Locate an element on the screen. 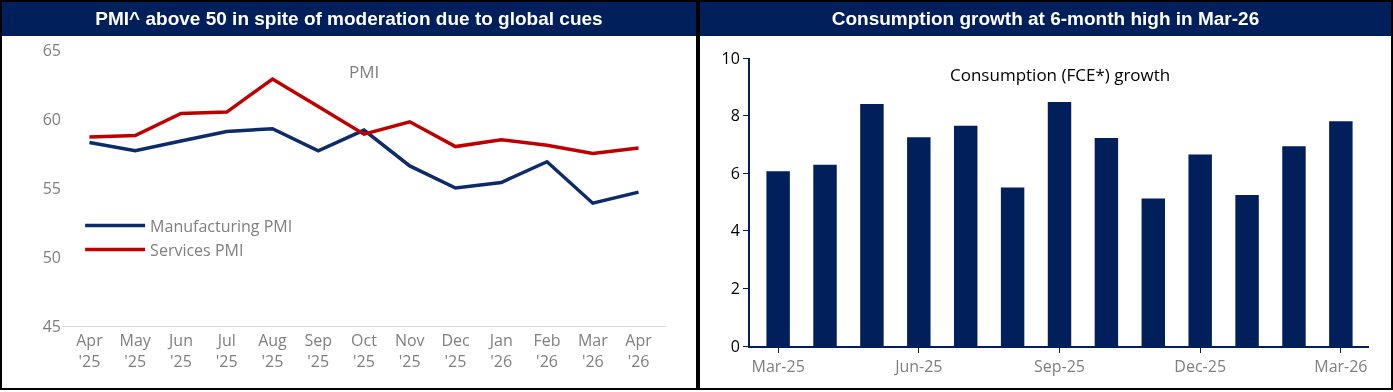  x-tick-label: Dec-25 is located at coordinates (1200, 366).